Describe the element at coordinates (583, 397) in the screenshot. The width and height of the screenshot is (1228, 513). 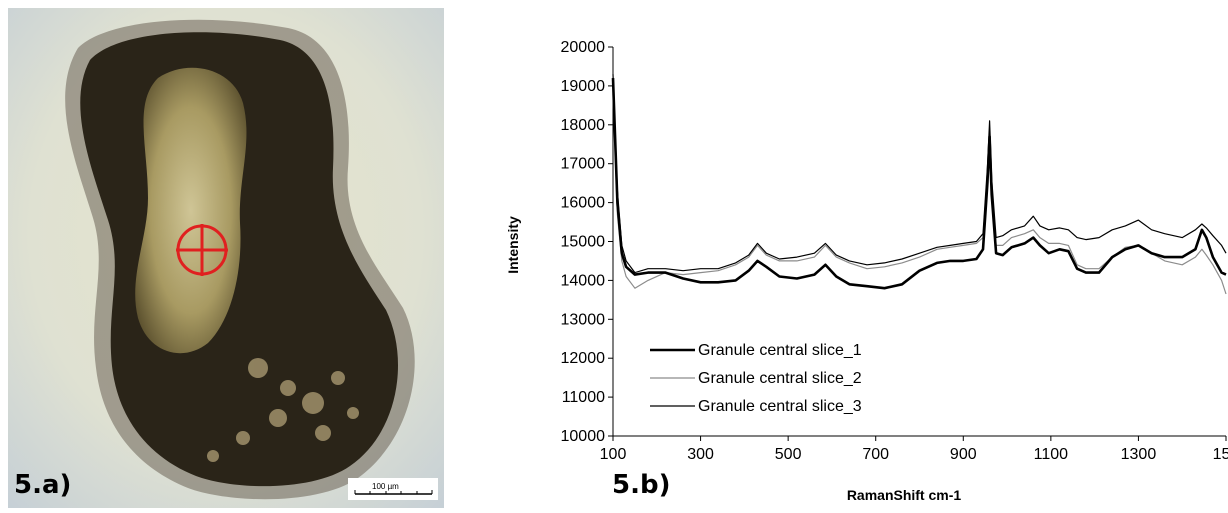
I see `y-tick-label: 11000` at that location.